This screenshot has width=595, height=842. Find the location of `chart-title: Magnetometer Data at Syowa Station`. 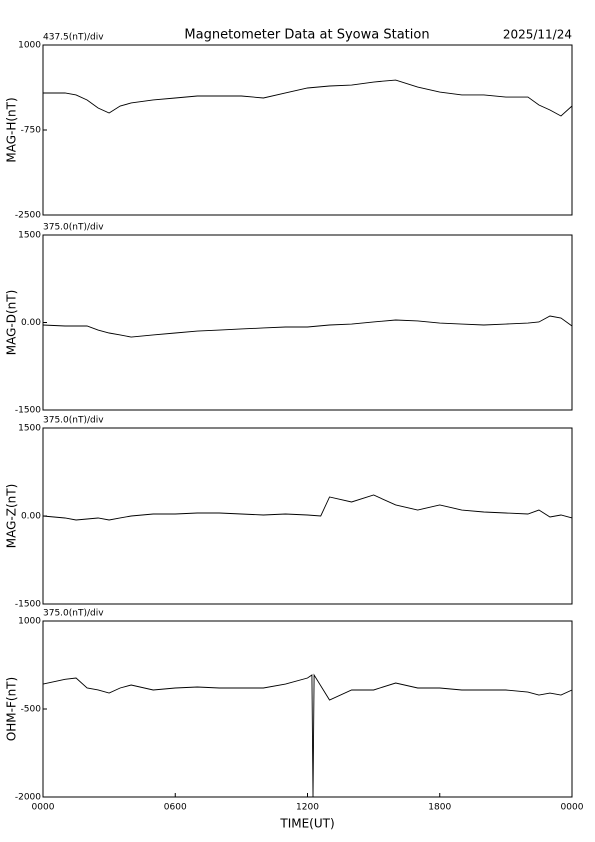

chart-title: Magnetometer Data at Syowa Station is located at coordinates (306, 35).